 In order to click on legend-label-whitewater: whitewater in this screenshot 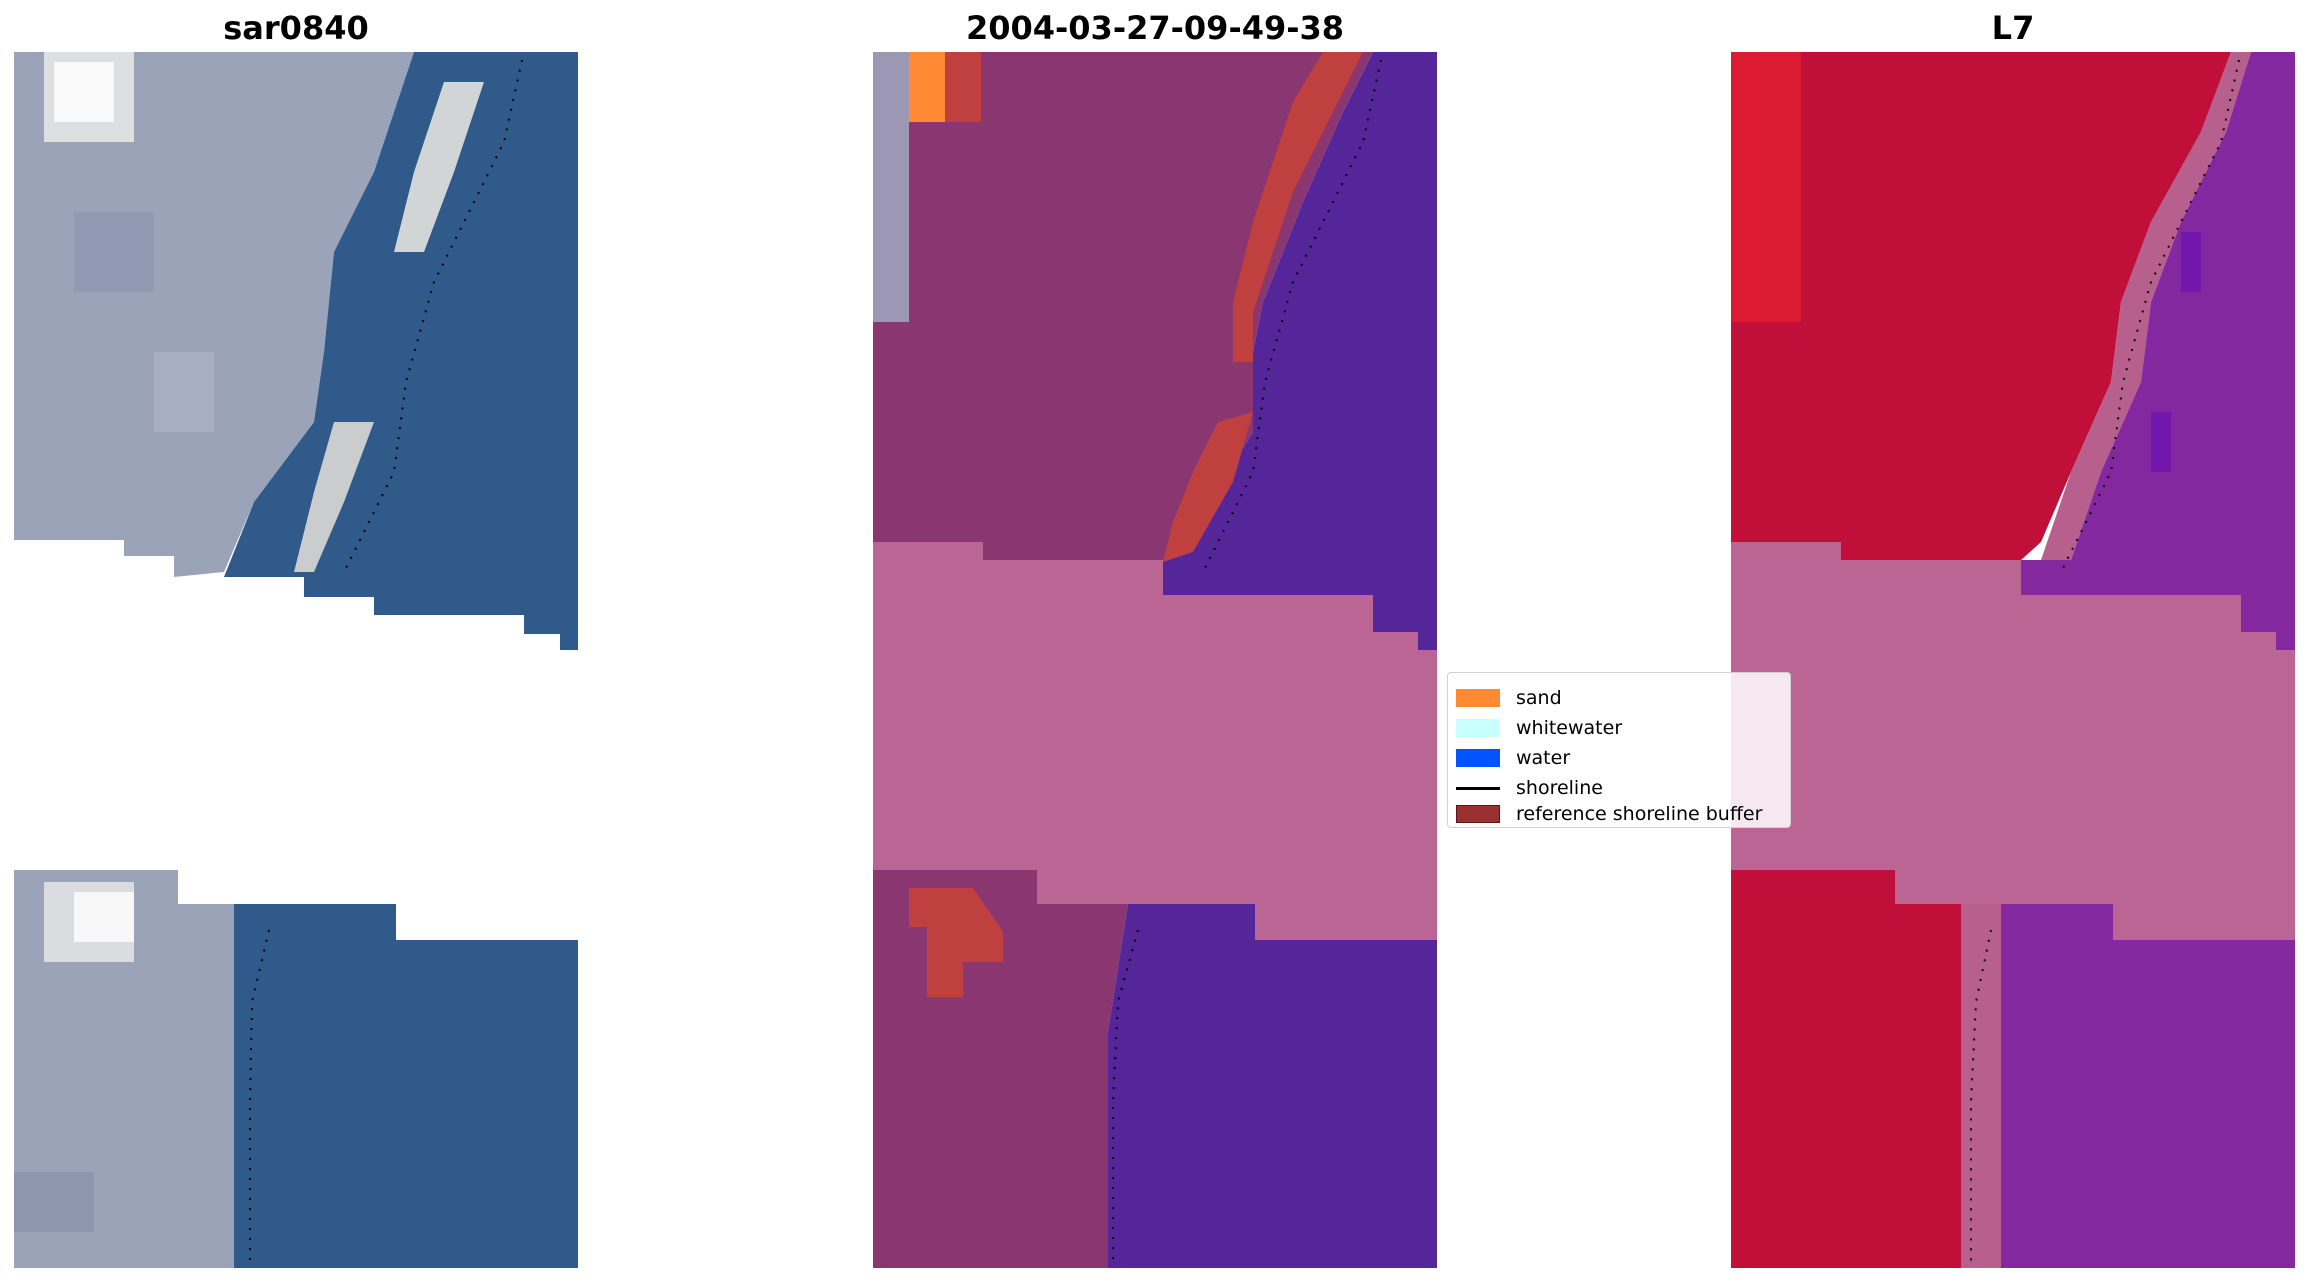, I will do `click(1569, 728)`.